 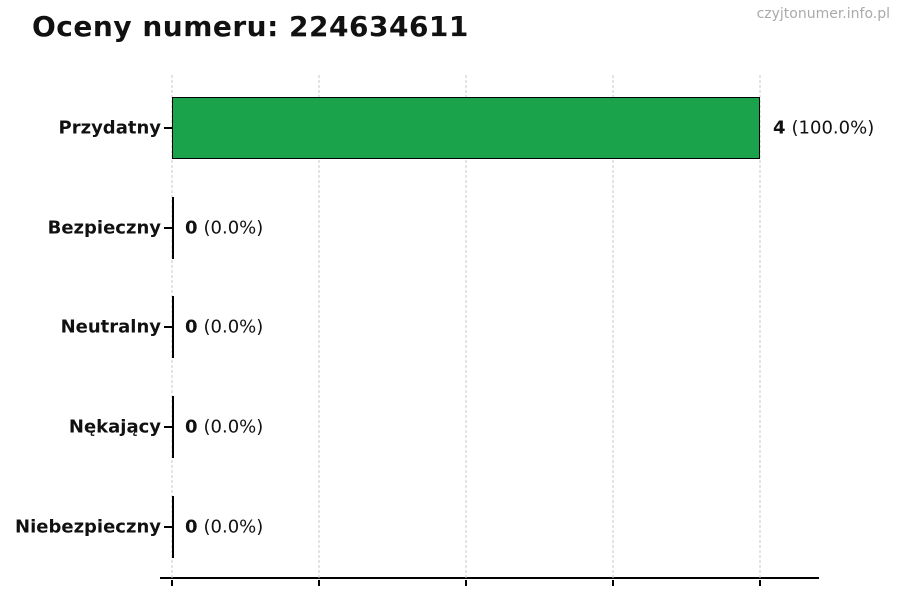 I want to click on category-label: Przydatny, so click(x=109, y=128).